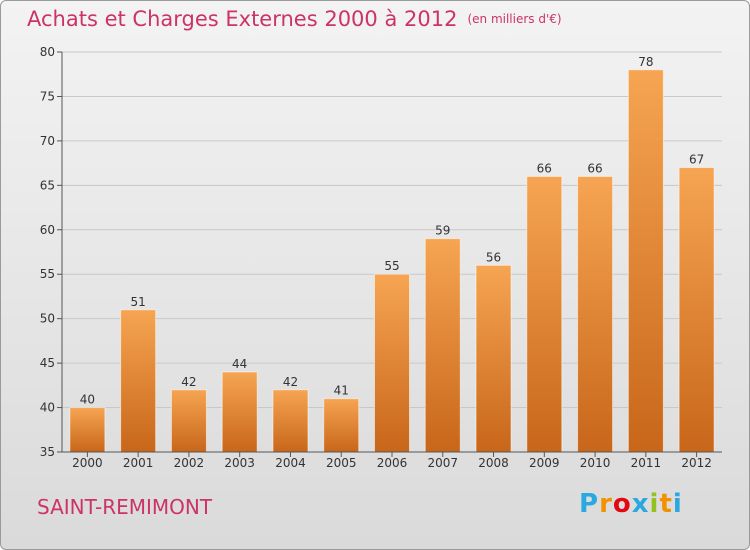 The image size is (750, 550). I want to click on value-label-2001: 51, so click(138, 302).